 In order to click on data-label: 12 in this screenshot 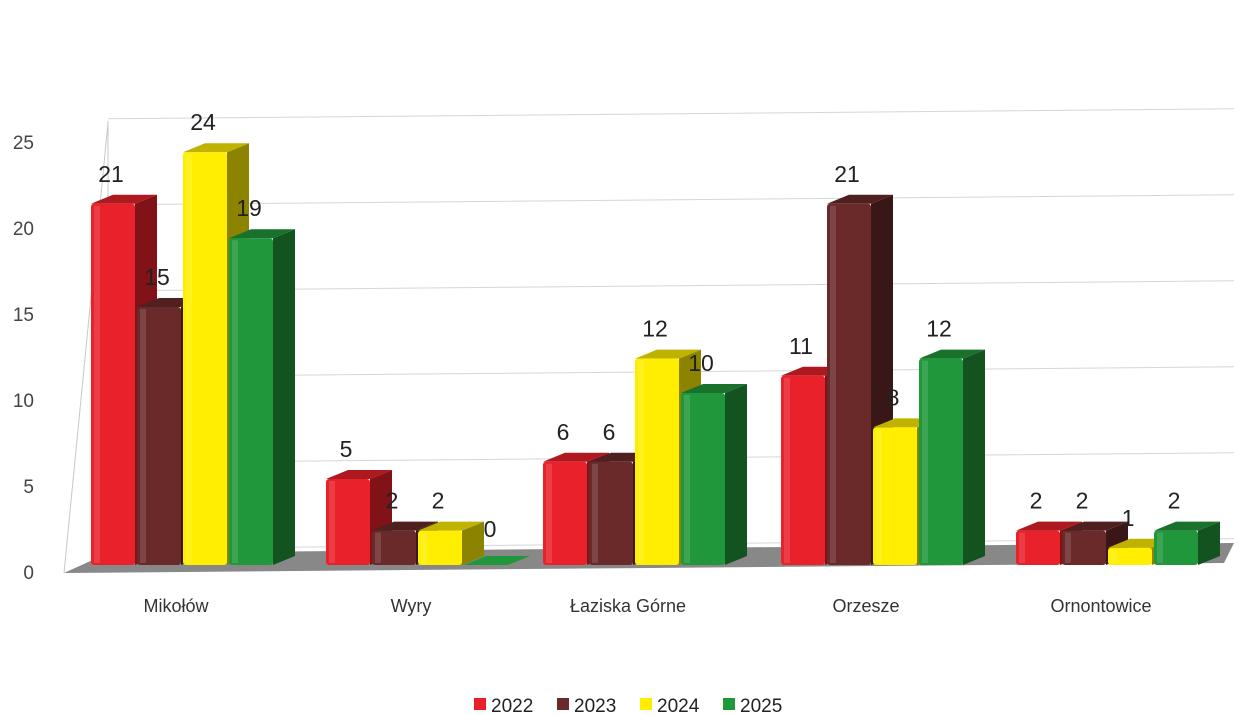, I will do `click(939, 329)`.